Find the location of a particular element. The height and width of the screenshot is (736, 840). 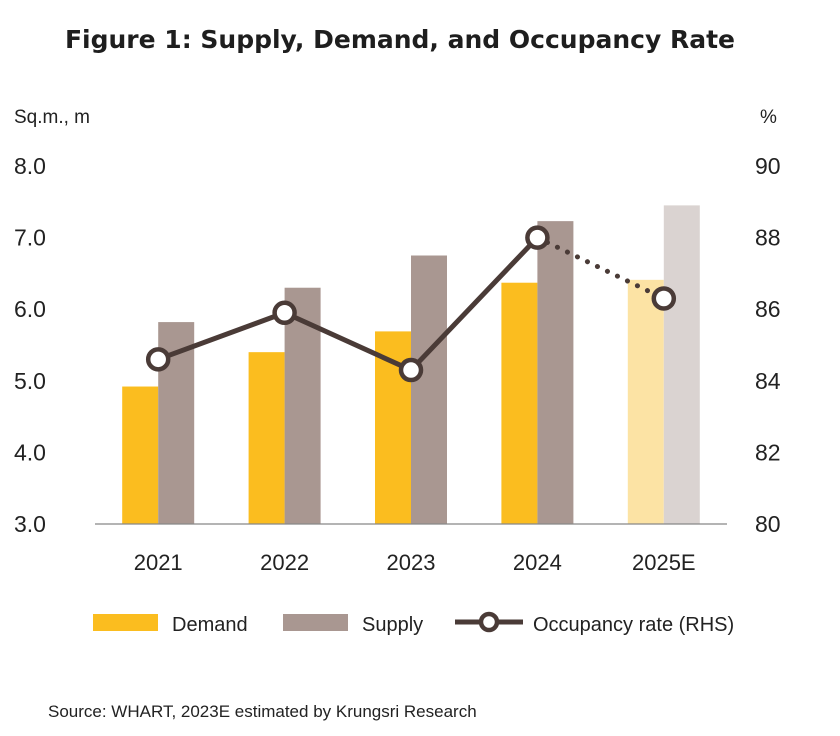

occupancy-line-estimated is located at coordinates (600, 268).